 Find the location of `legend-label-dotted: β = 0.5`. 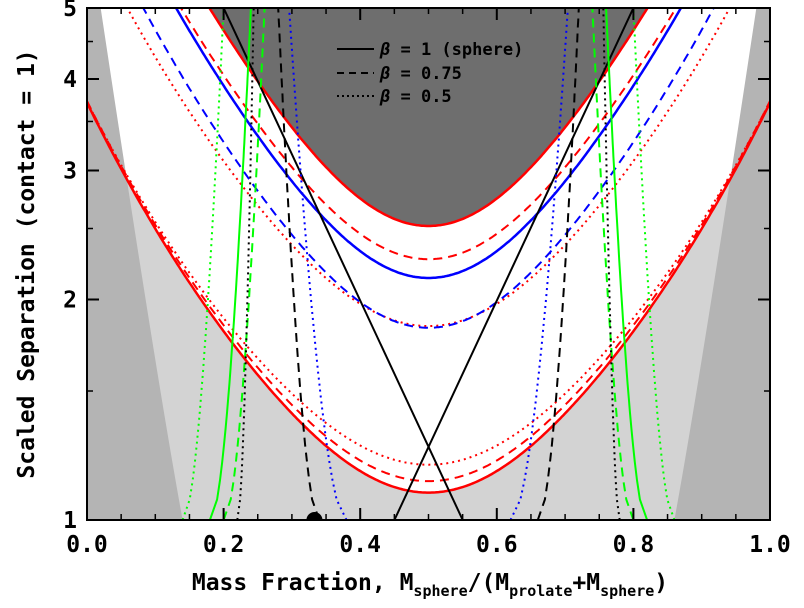

legend-label-dotted: β = 0.5 is located at coordinates (415, 97).